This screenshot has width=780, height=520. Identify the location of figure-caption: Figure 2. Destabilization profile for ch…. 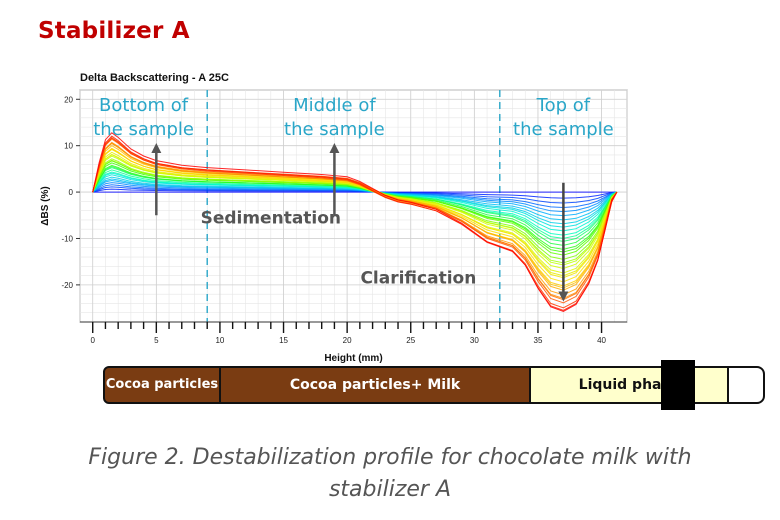
(390, 474).